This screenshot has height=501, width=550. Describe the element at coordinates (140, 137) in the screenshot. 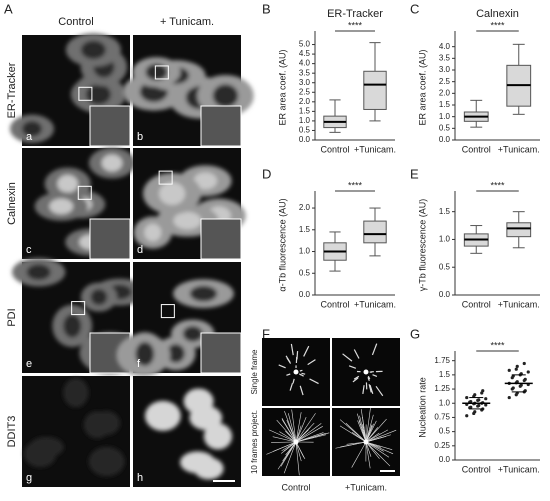

I see `subpanel-label: b` at that location.